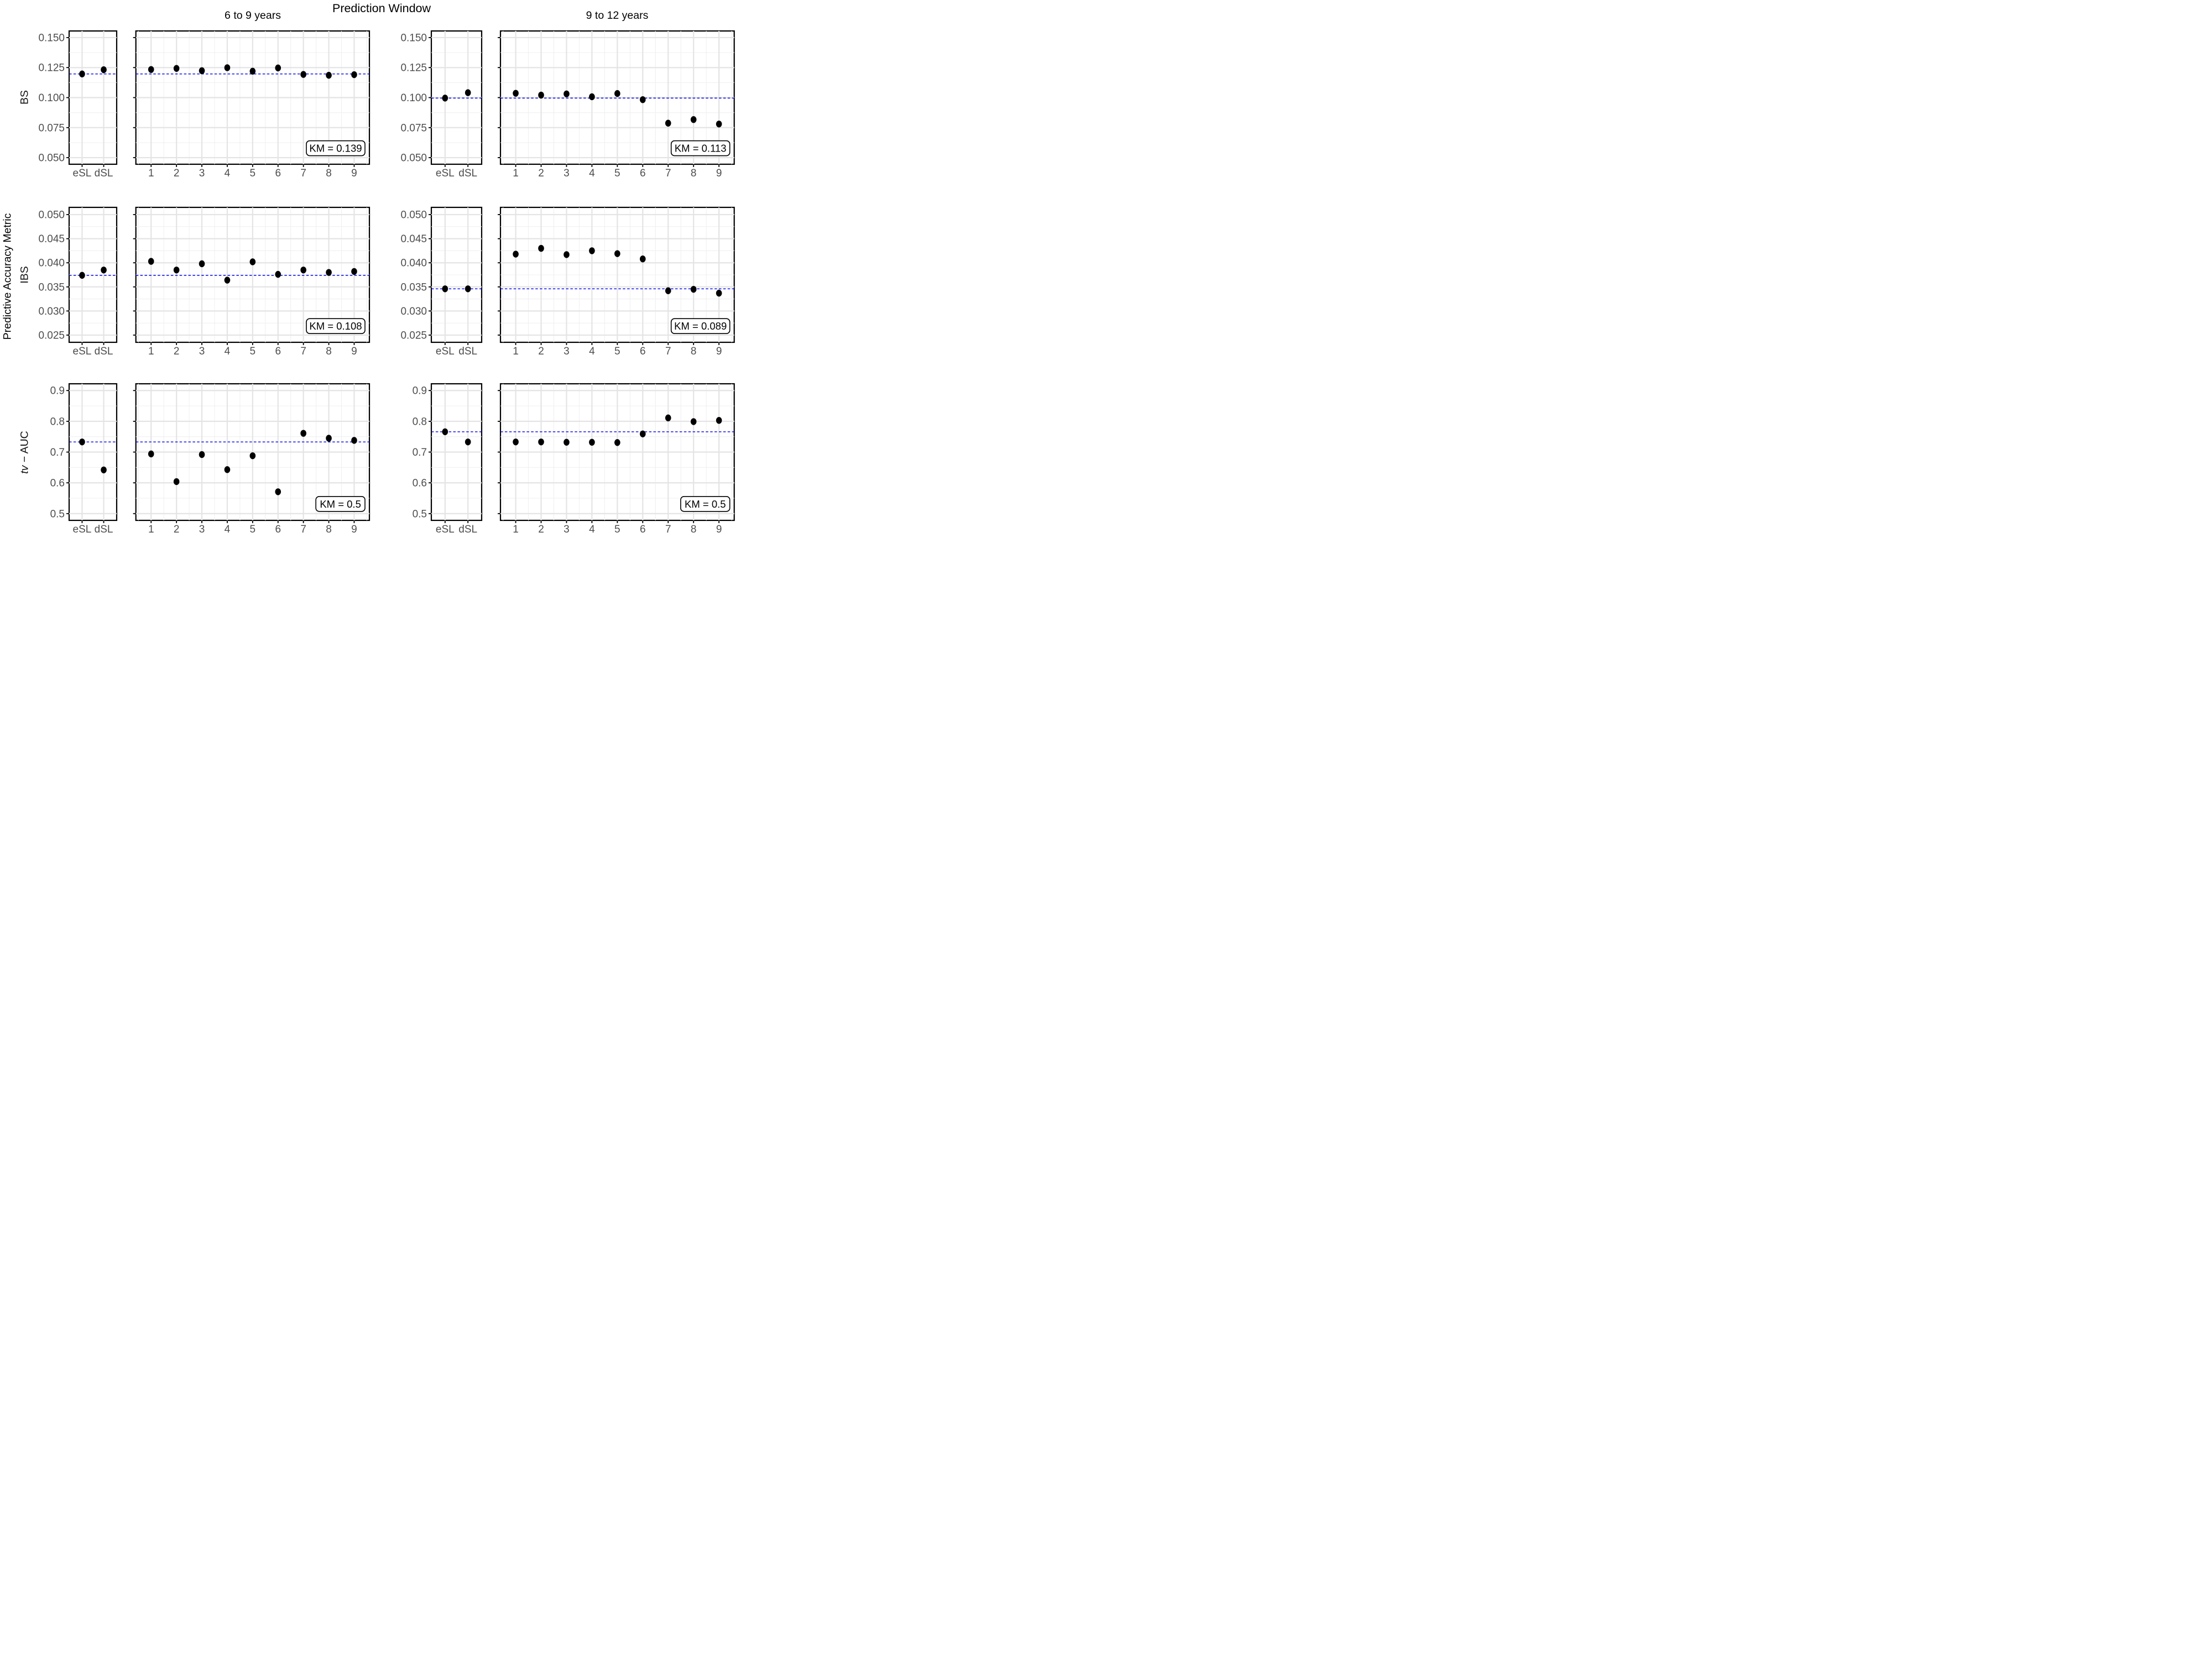  What do you see at coordinates (701, 326) in the screenshot?
I see `km-badge-label: KM = 0.089` at bounding box center [701, 326].